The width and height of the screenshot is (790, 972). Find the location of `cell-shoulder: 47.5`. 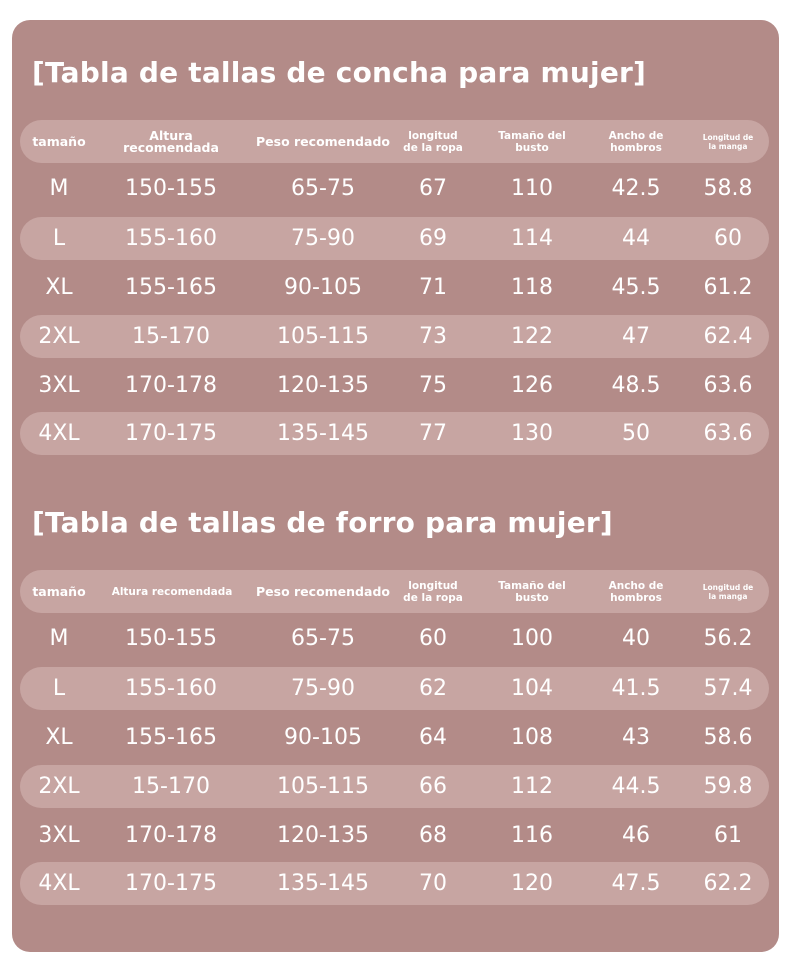

cell-shoulder: 47.5 is located at coordinates (636, 883).